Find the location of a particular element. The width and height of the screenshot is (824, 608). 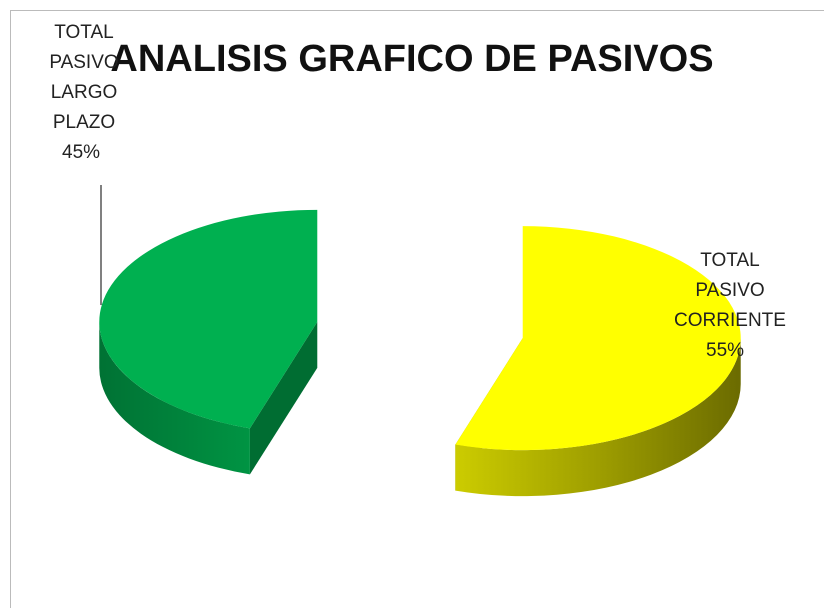

slice-value-label: 55% is located at coordinates (725, 350).